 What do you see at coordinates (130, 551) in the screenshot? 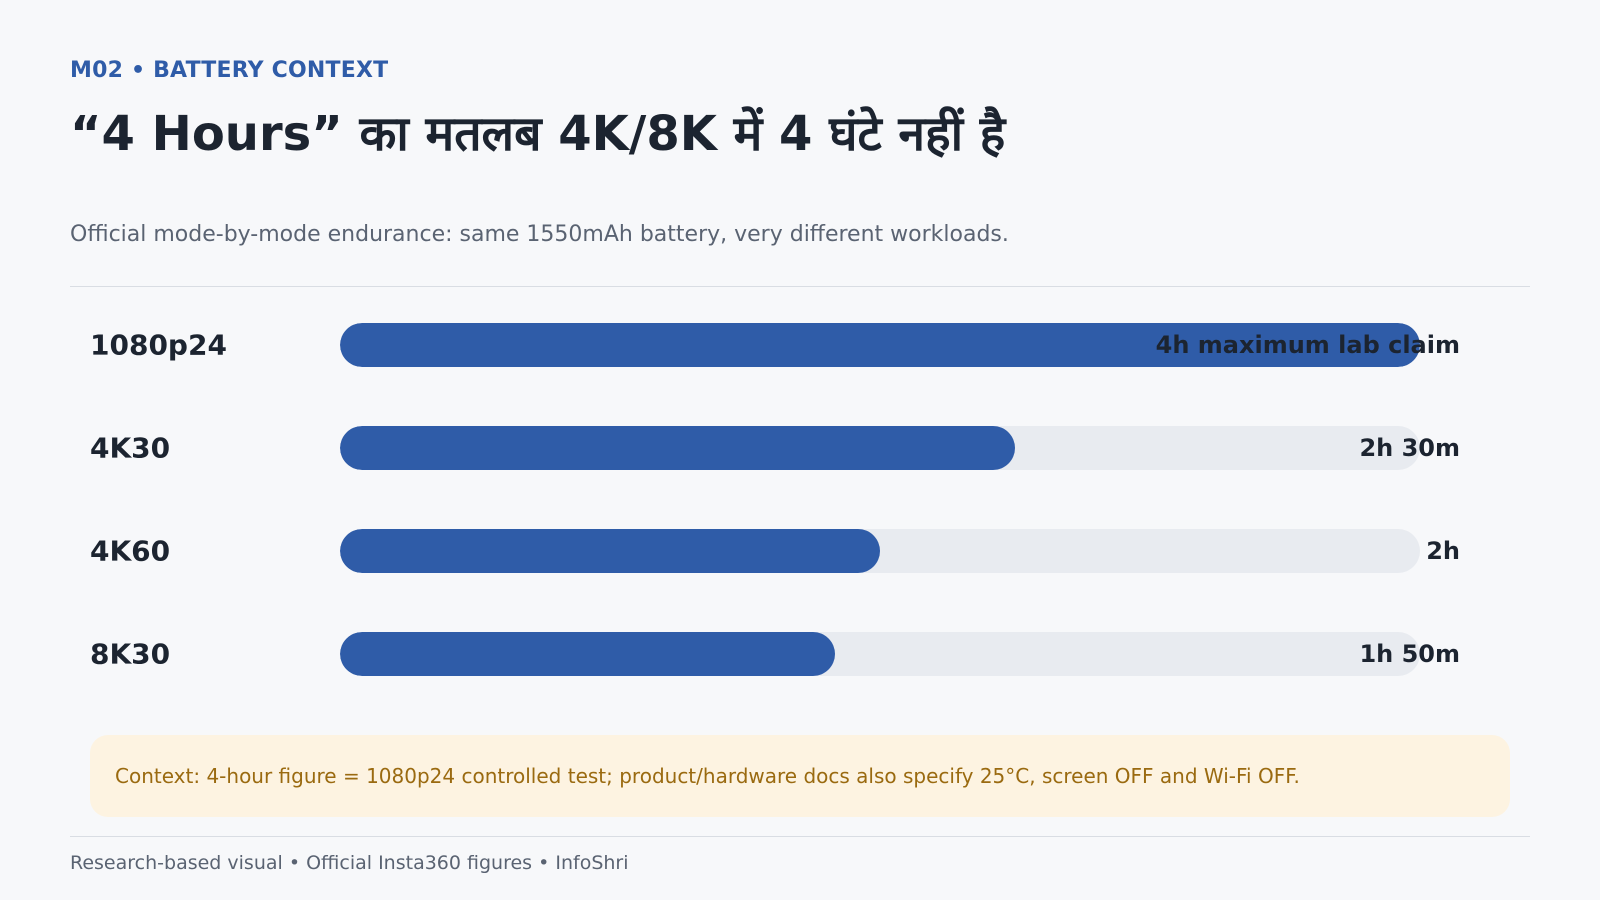
I see `bar-category-label: 4K60` at bounding box center [130, 551].